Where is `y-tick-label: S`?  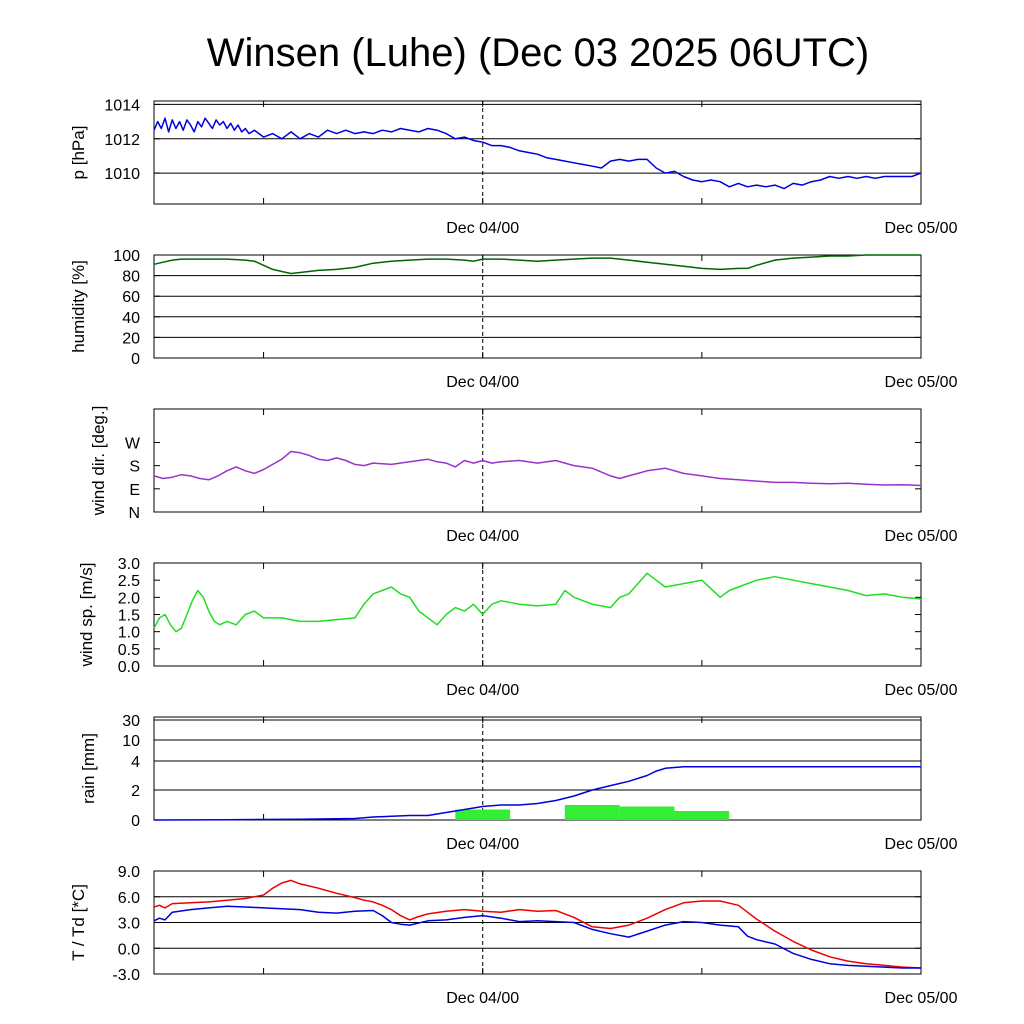
y-tick-label: S is located at coordinates (134, 467).